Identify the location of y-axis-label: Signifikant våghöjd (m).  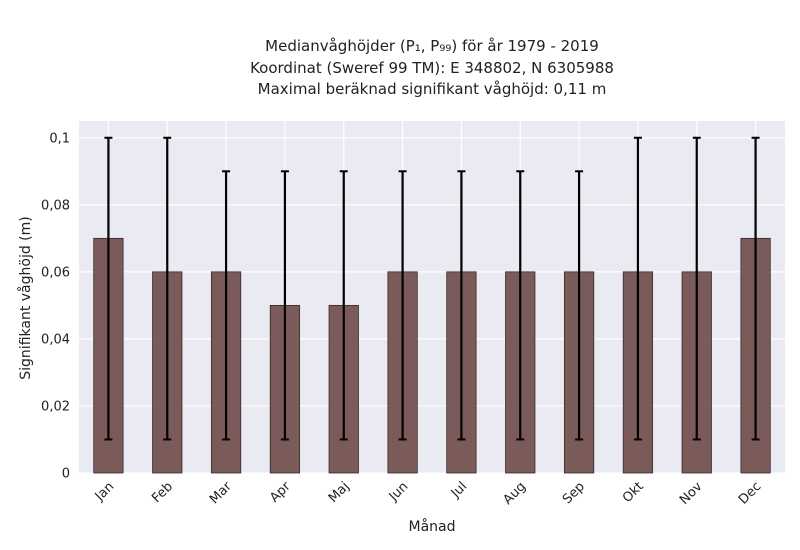
(25, 297).